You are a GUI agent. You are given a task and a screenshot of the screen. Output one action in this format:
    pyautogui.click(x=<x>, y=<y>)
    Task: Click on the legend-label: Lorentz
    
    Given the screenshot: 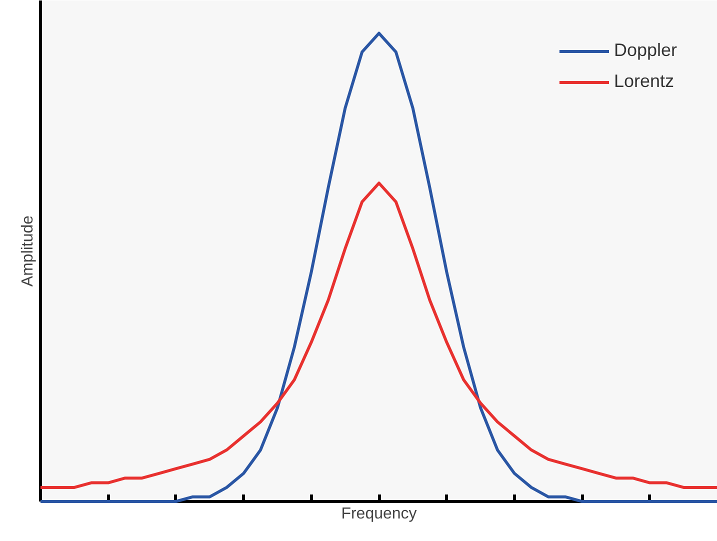 What is the action you would take?
    pyautogui.click(x=644, y=81)
    